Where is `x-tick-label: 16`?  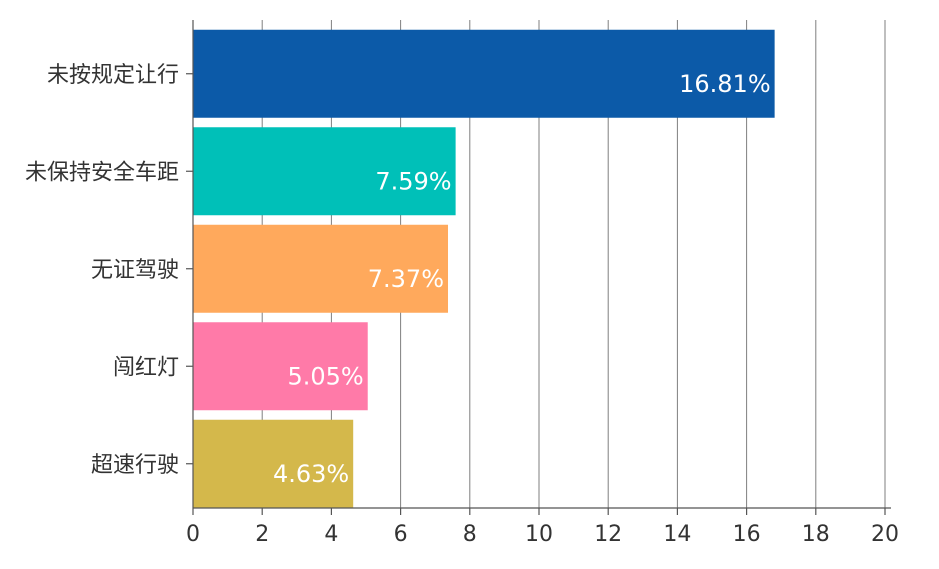
x-tick-label: 16 is located at coordinates (747, 534).